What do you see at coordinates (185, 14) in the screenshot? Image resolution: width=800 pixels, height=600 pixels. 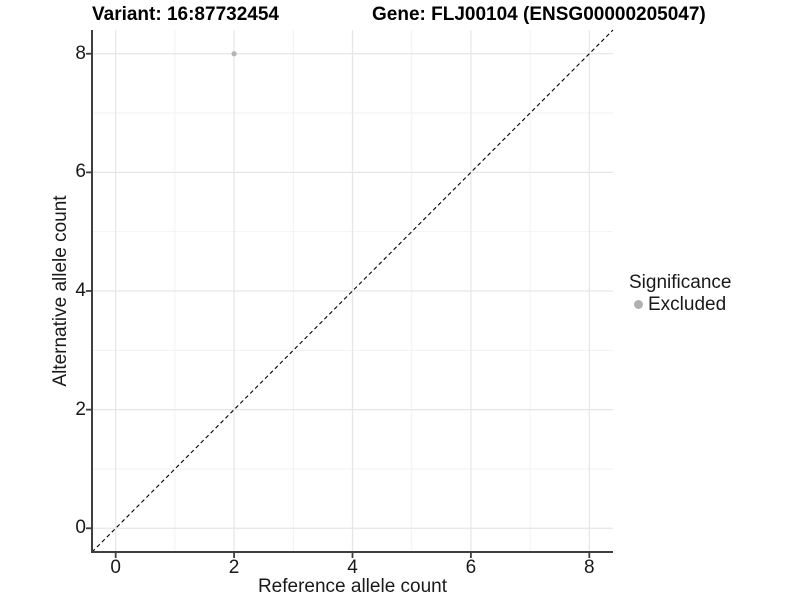 I see `plot-title-variant: Variant: 16:87732454` at bounding box center [185, 14].